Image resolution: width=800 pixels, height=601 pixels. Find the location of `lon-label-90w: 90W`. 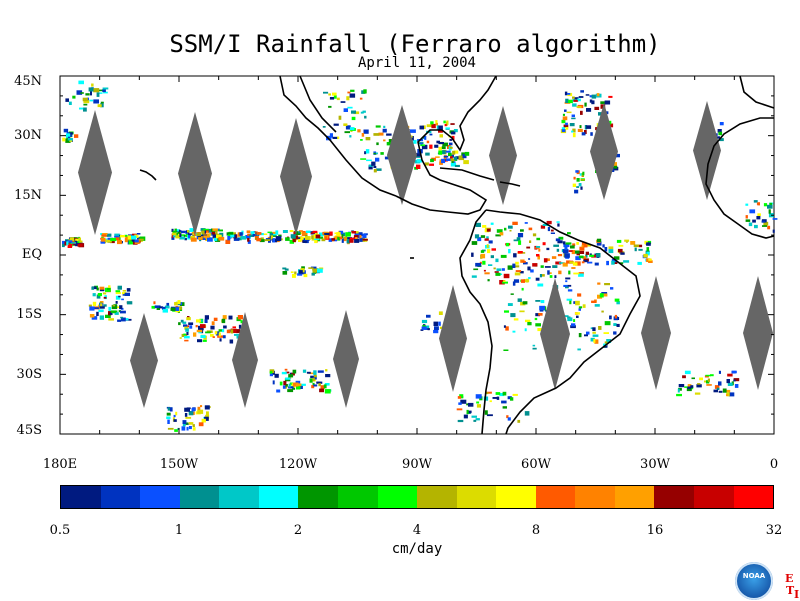

lon-label-90w: 90W is located at coordinates (417, 464).